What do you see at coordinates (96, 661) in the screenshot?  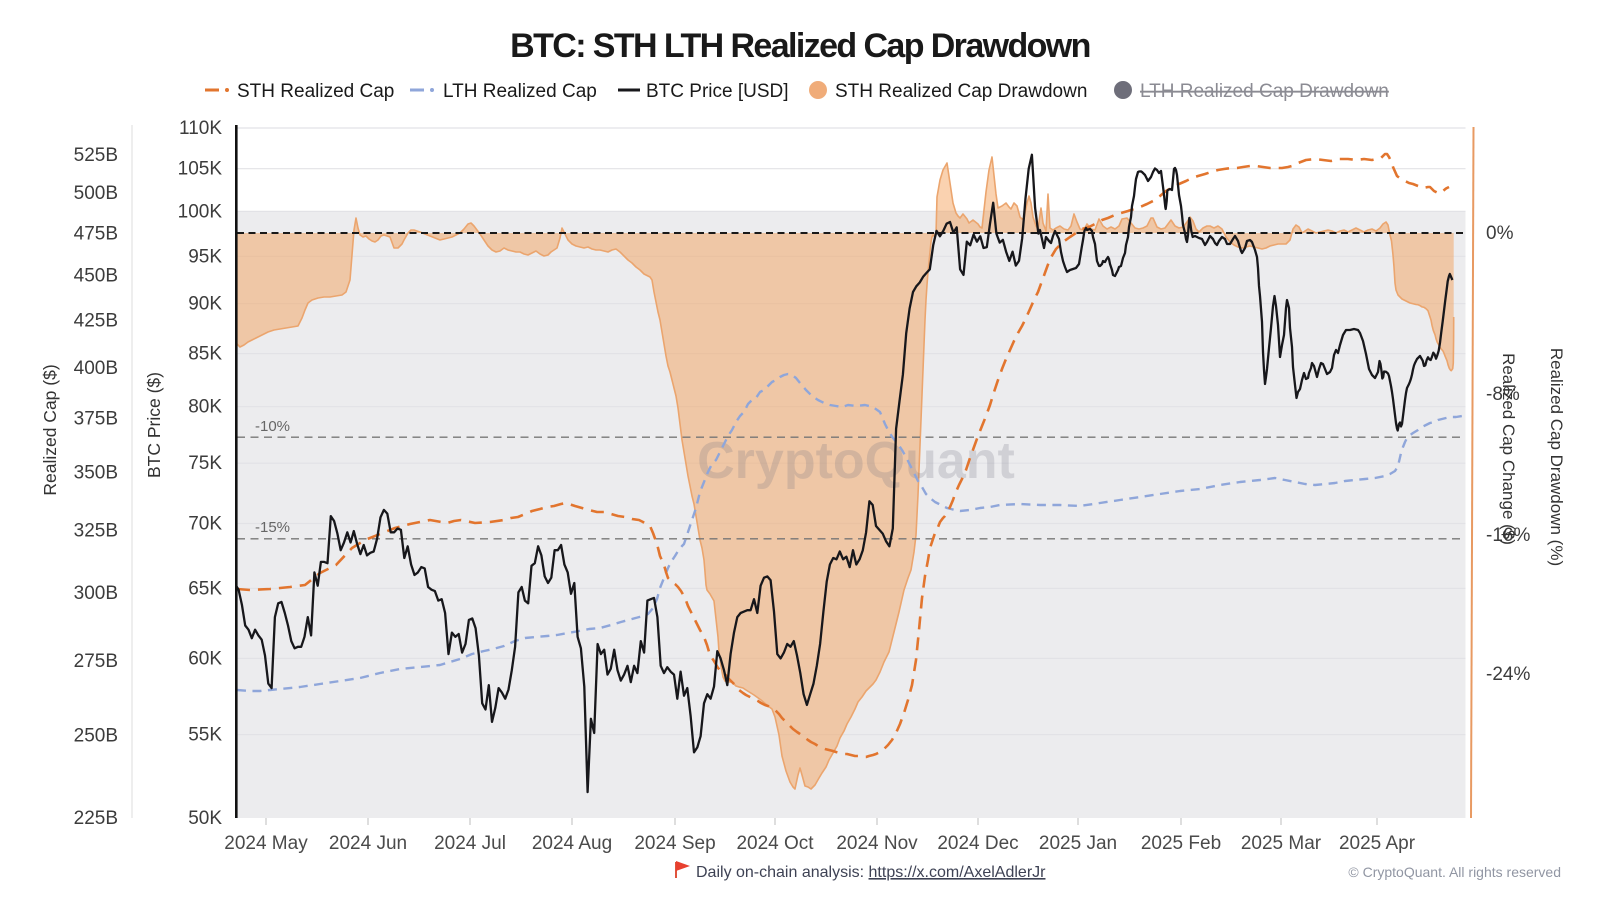 I see `svg-text: 275B` at bounding box center [96, 661].